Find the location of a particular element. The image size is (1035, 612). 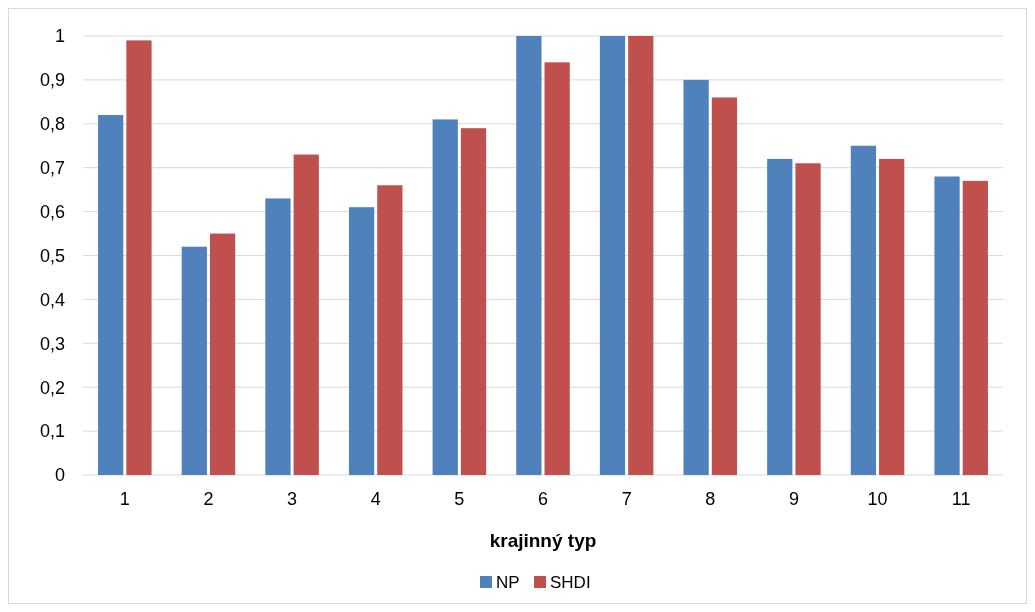

legend-label: NP is located at coordinates (508, 582).